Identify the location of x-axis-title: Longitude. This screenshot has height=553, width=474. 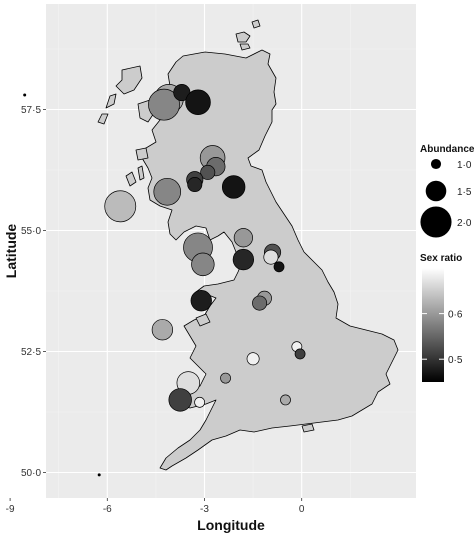
(231, 525).